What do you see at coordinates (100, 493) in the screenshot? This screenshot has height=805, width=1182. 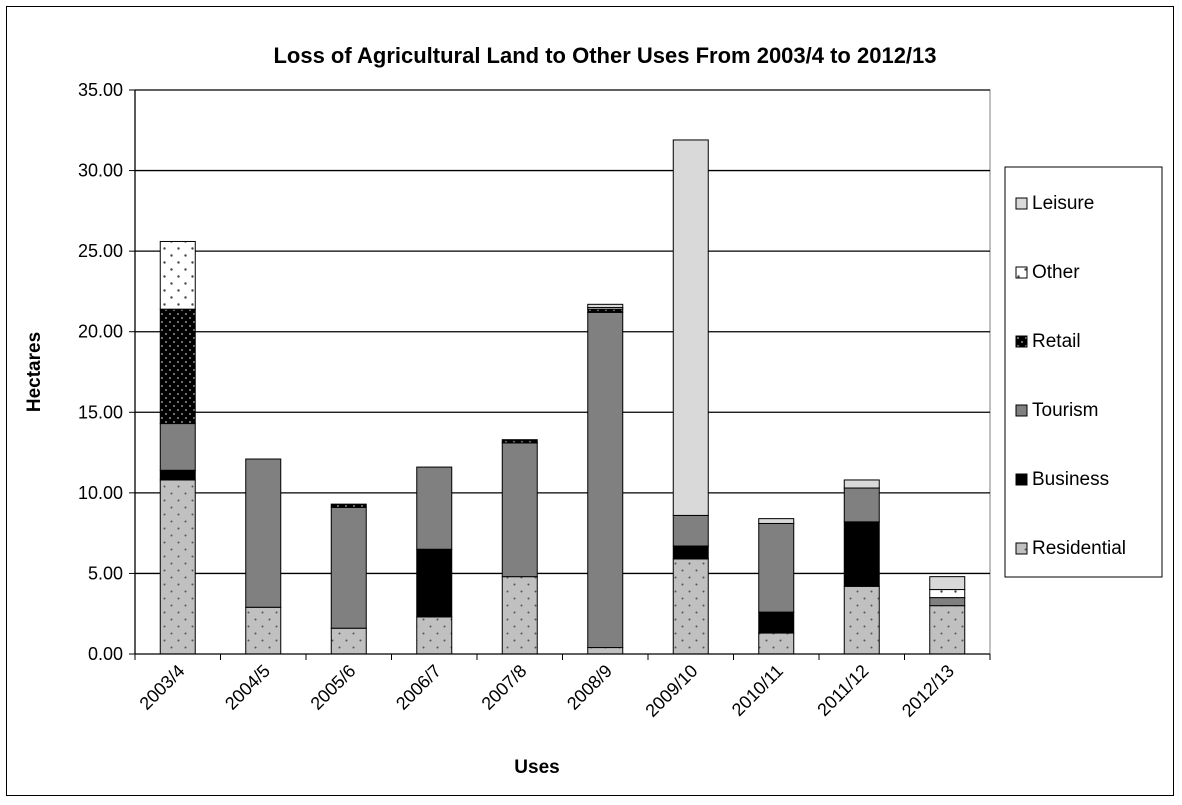 I see `y-tick-label: 10.00` at bounding box center [100, 493].